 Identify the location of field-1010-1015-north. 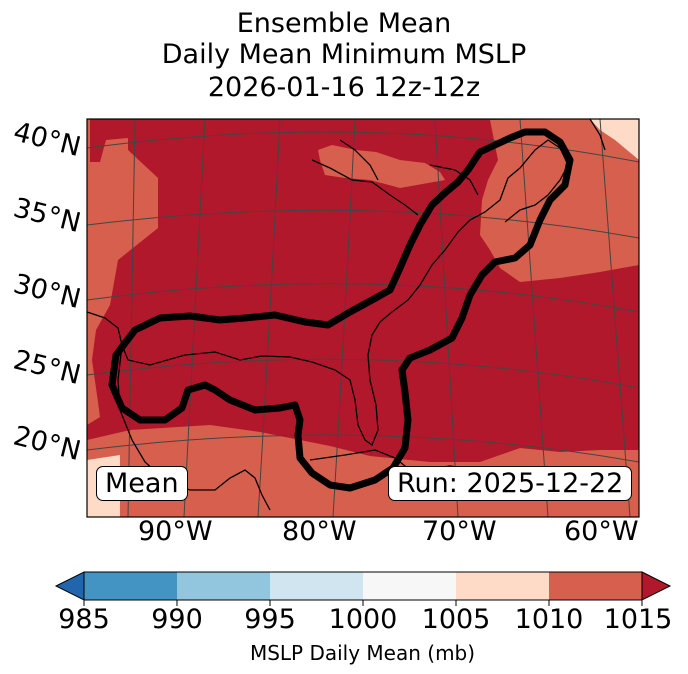
(381, 166).